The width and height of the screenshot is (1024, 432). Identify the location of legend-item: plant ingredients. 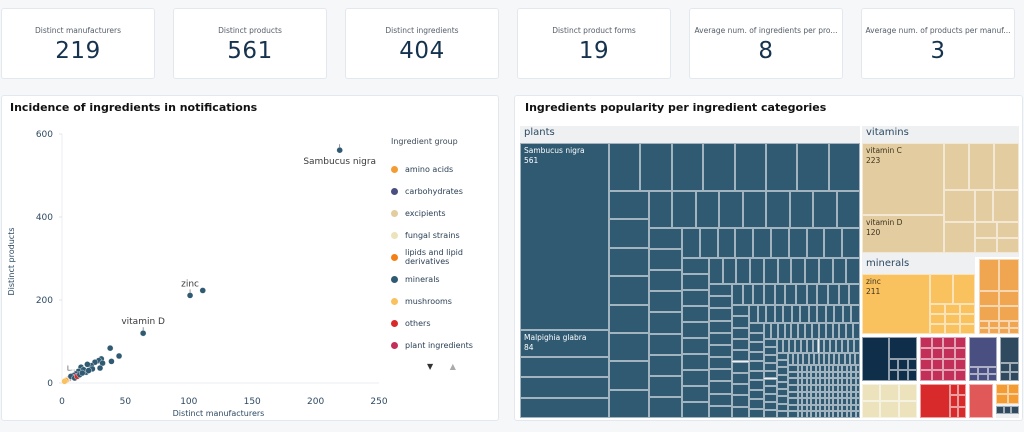
(446, 345).